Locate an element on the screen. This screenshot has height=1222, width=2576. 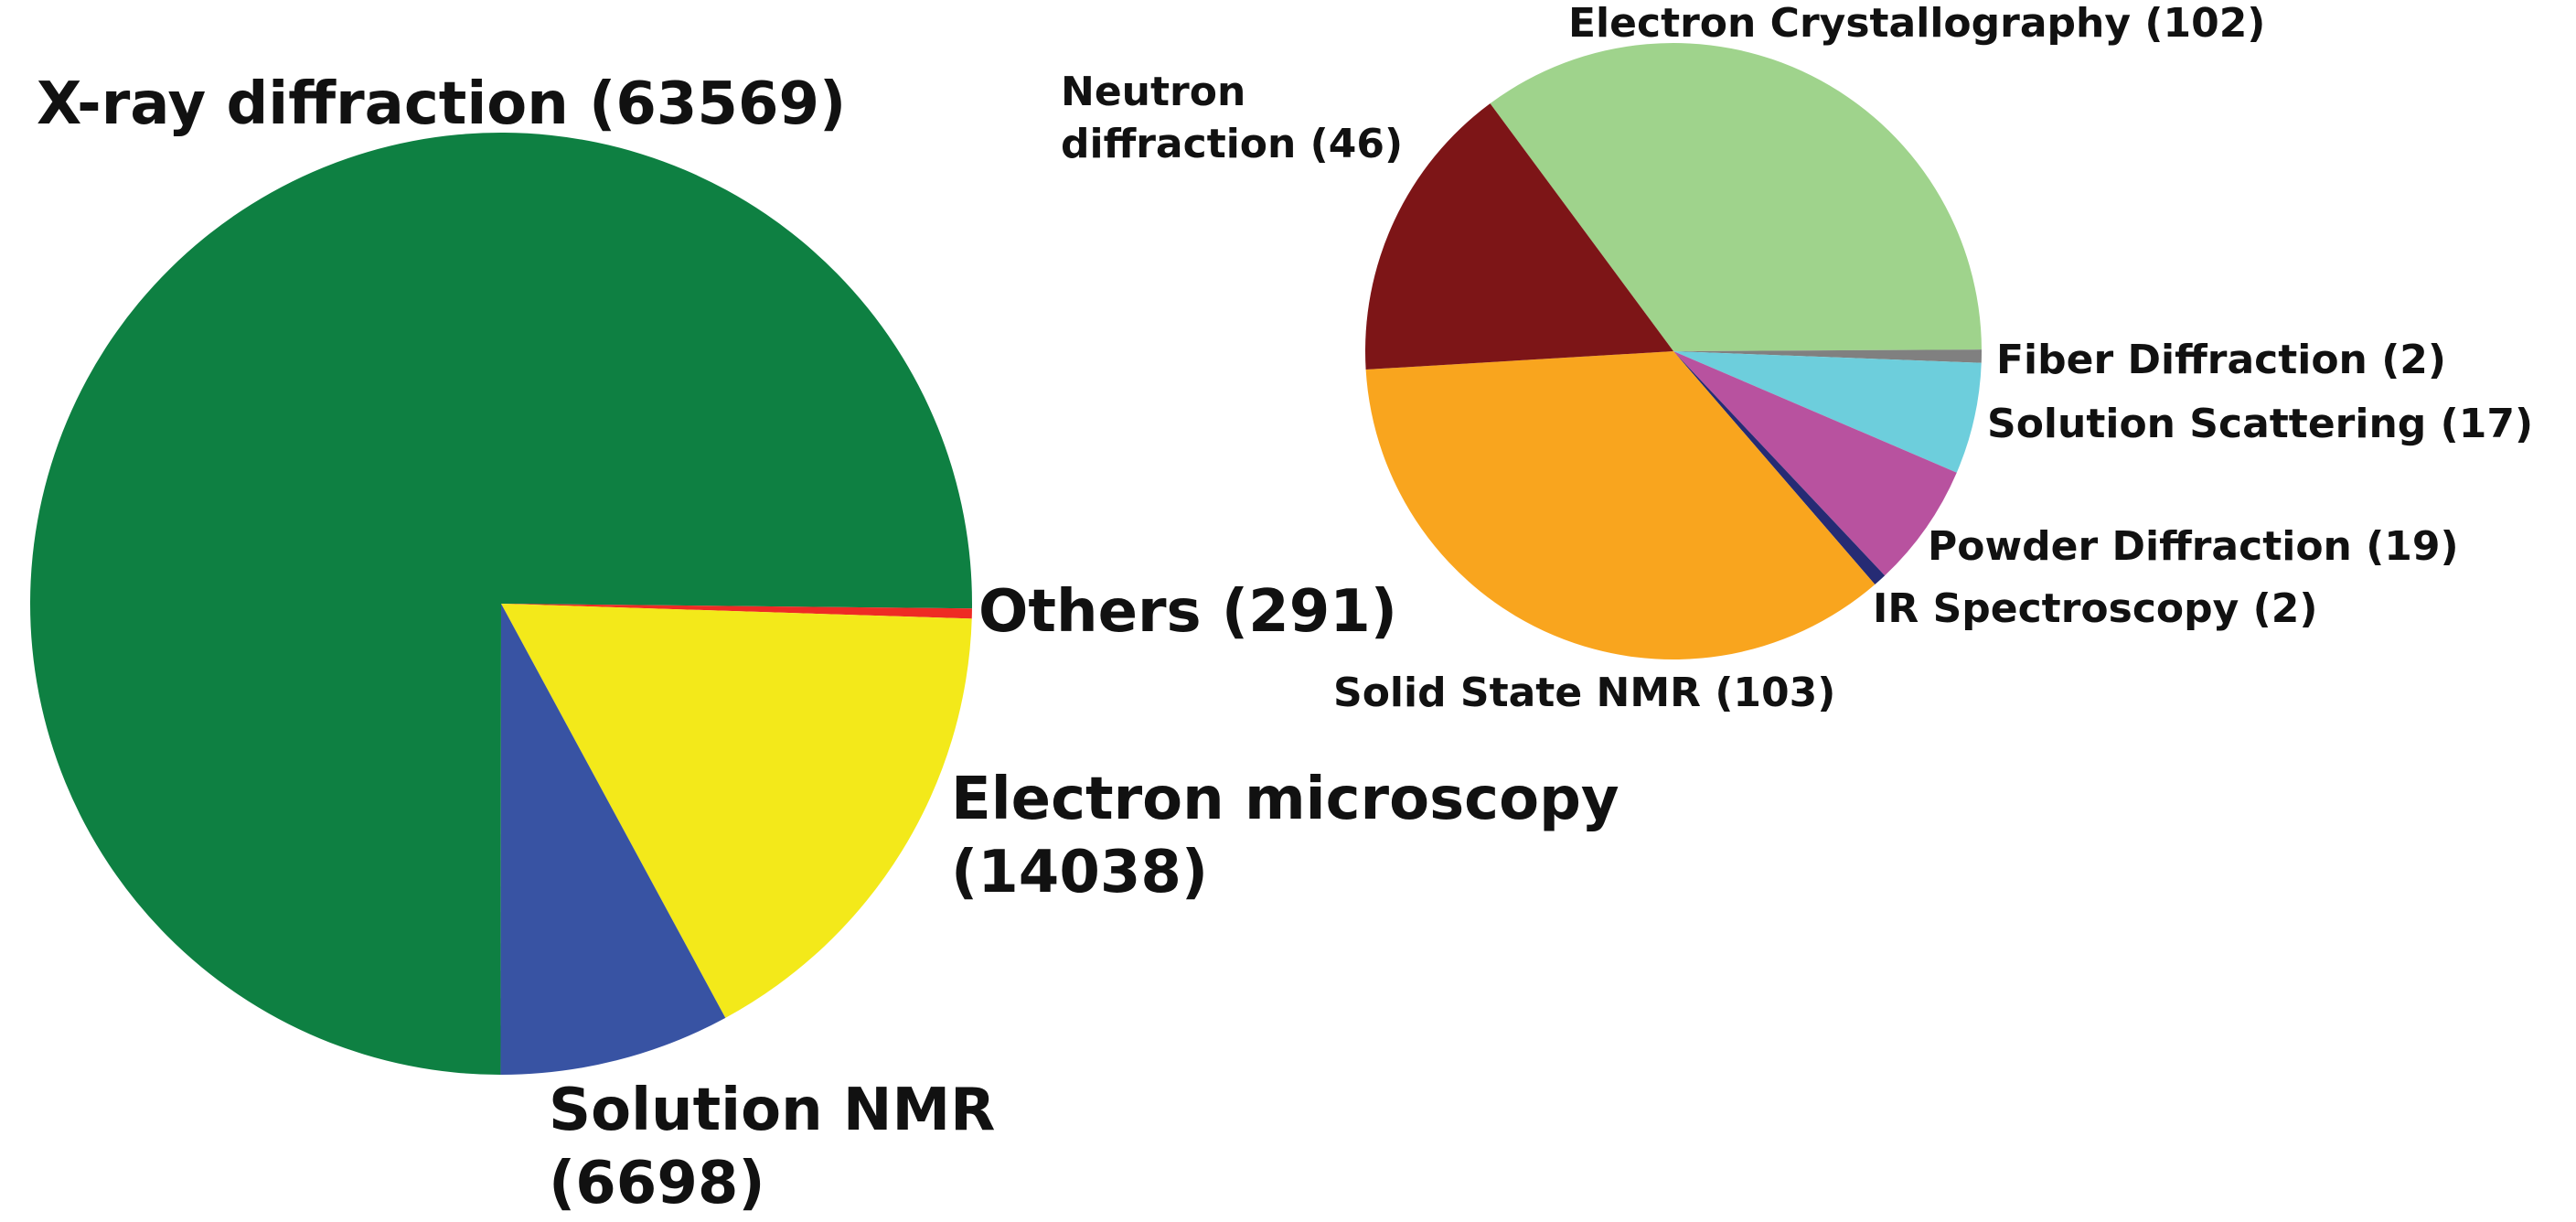
label-neutron-diffraction-line2: diffraction (46) is located at coordinates (1232, 144).